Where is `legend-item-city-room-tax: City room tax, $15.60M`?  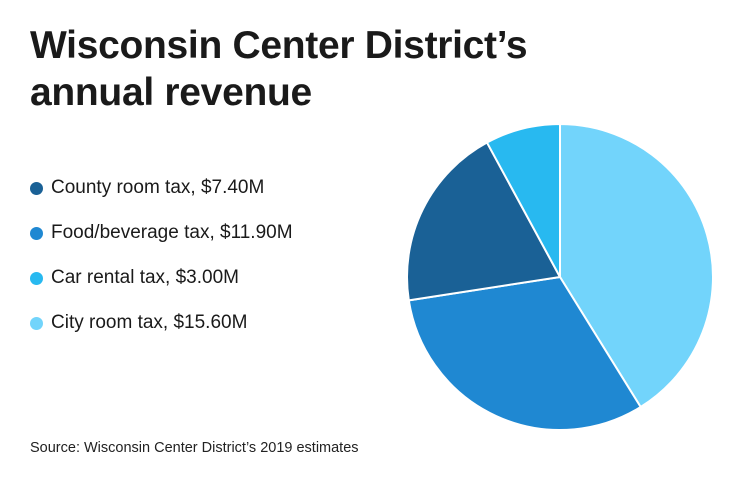 legend-item-city-room-tax: City room tax, $15.60M is located at coordinates (161, 323).